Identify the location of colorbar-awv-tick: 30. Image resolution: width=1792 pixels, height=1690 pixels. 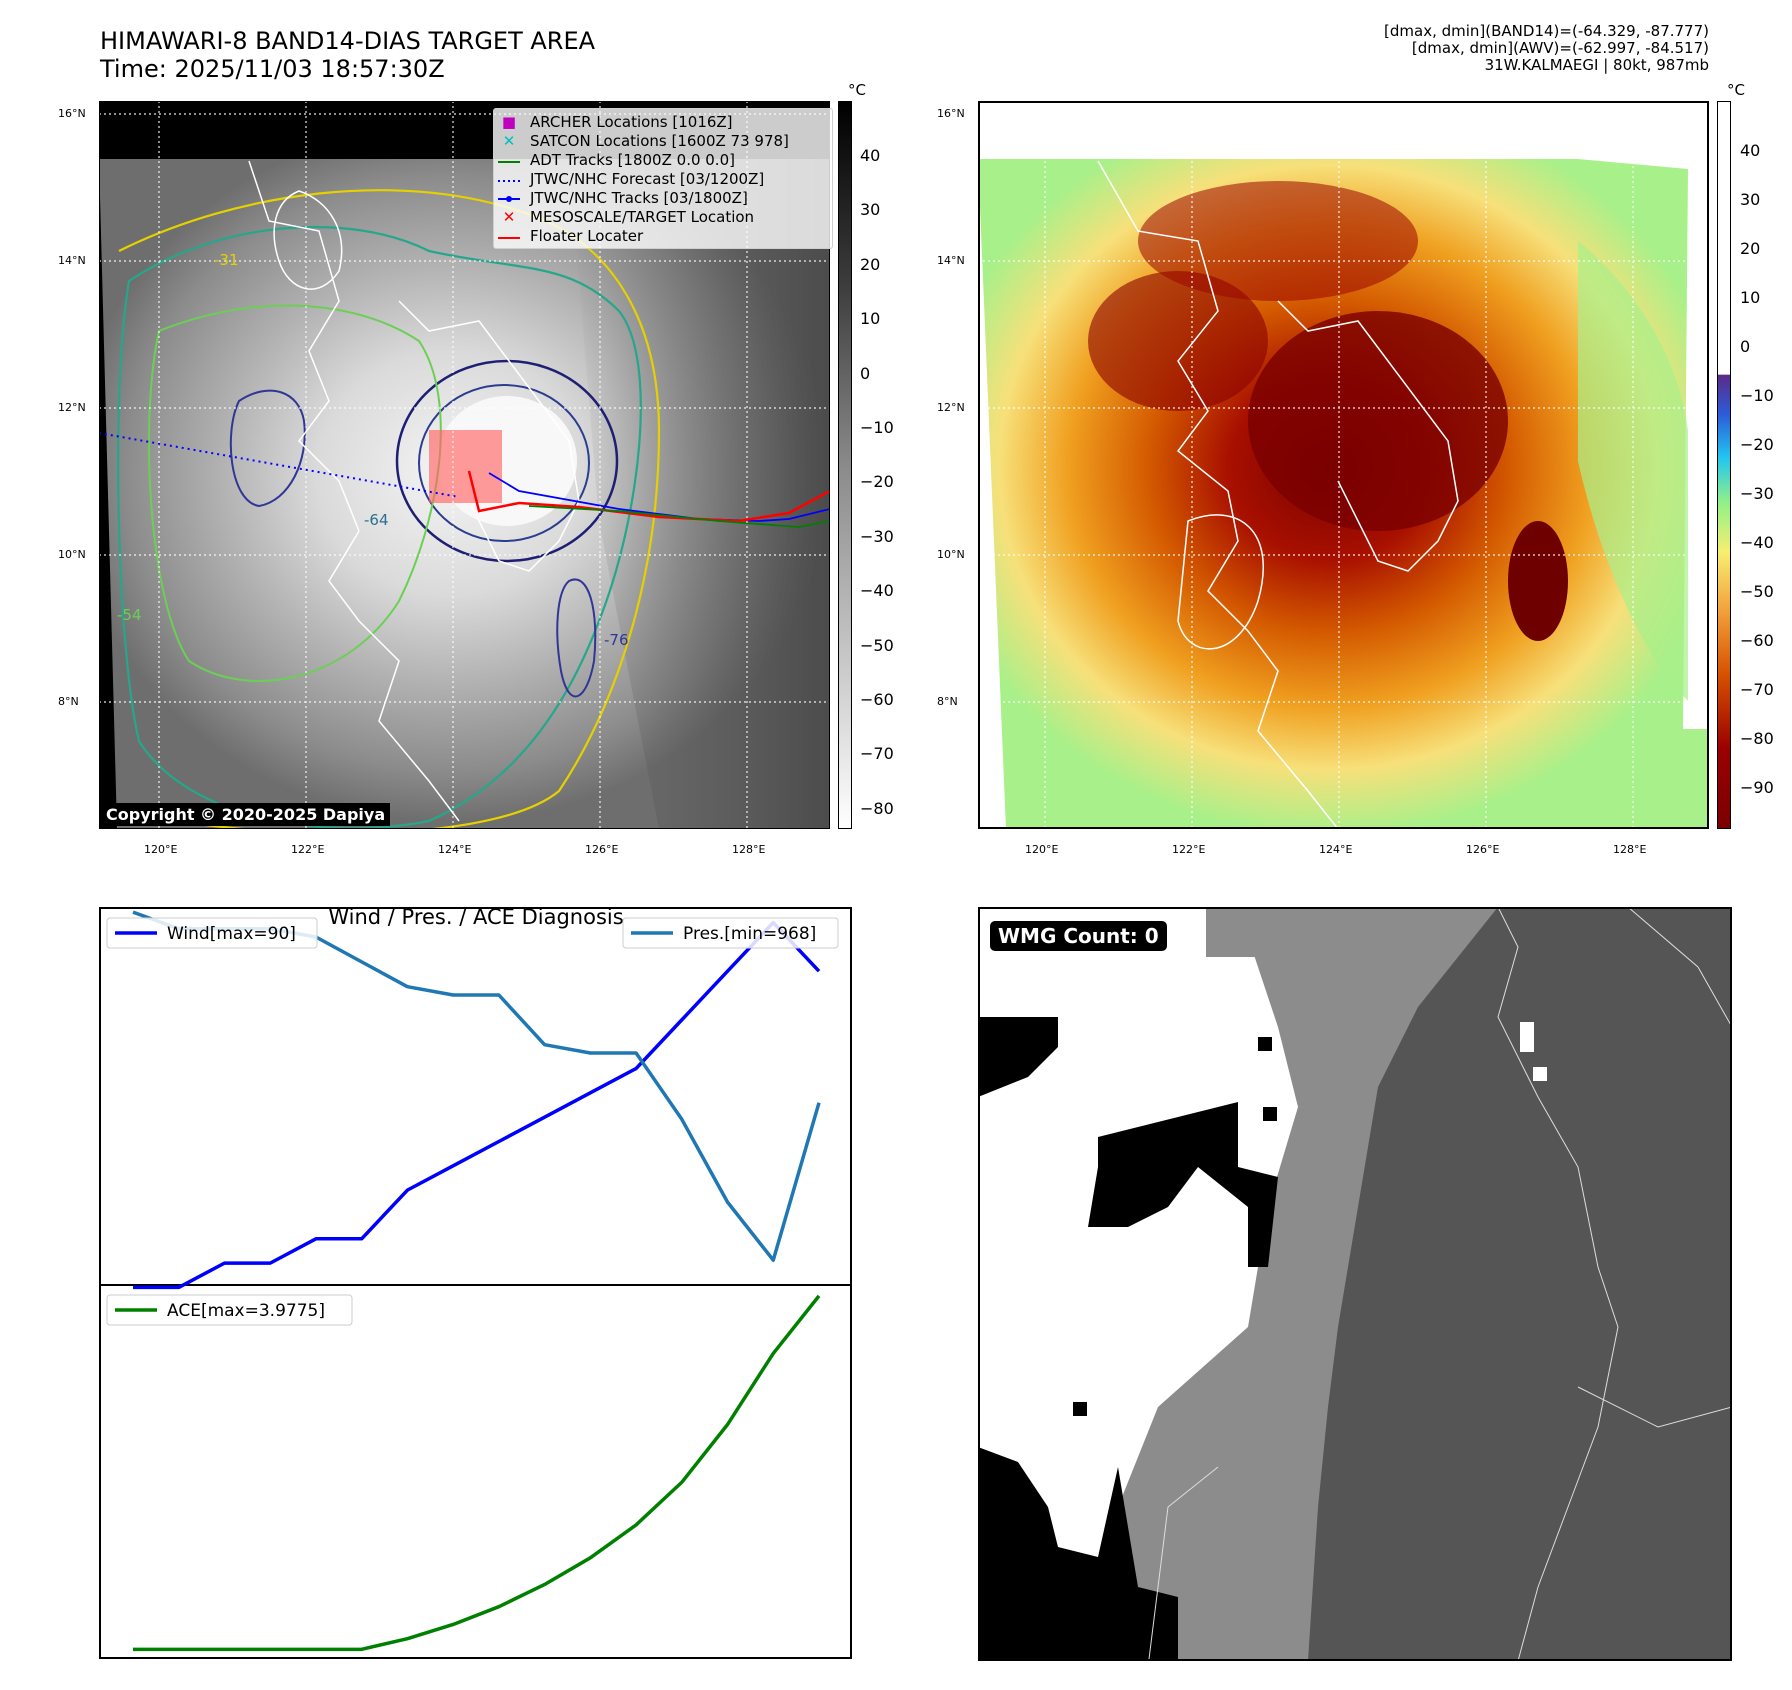
(1750, 199).